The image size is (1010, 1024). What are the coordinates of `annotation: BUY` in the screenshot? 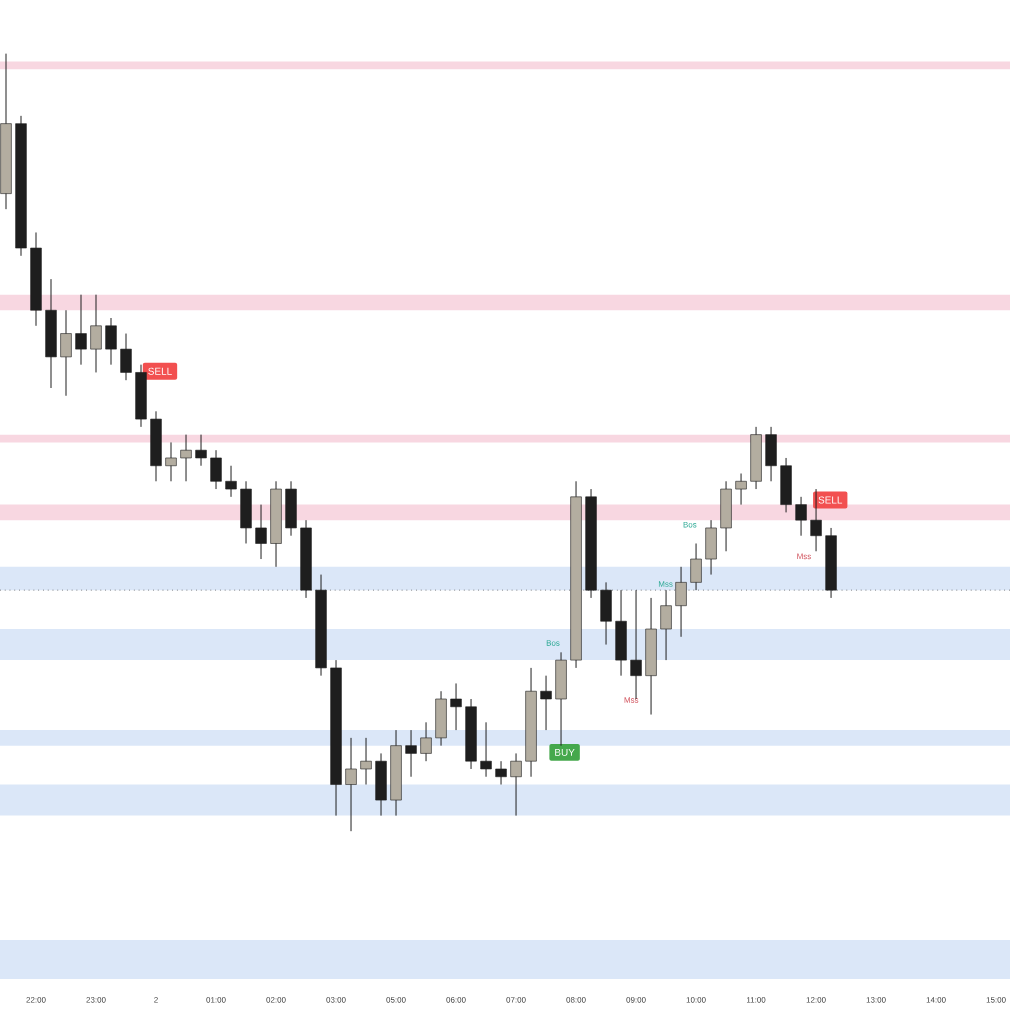 It's located at (565, 752).